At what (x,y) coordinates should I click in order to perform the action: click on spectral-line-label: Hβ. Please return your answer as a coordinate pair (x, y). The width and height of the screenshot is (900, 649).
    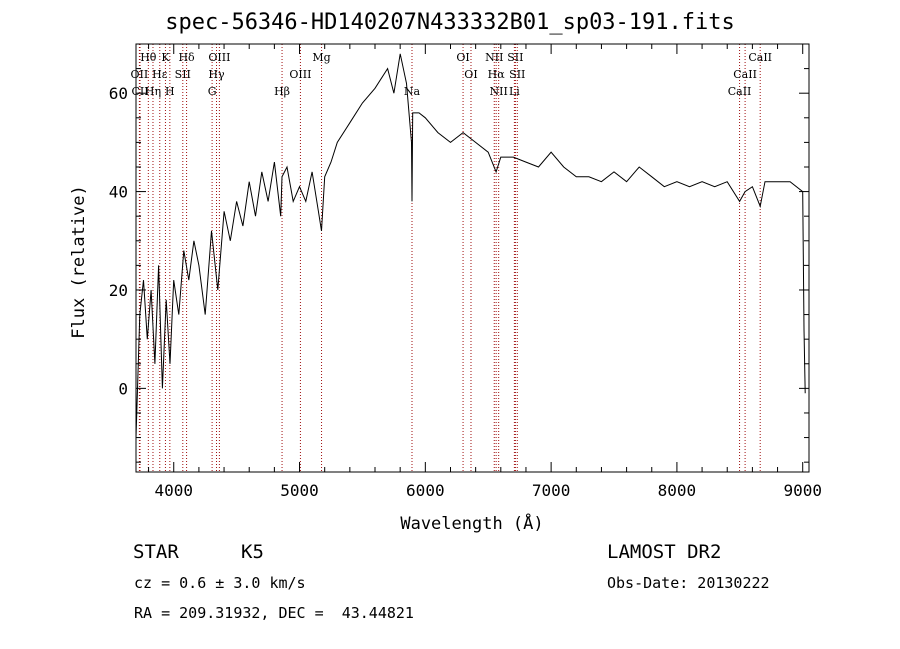
    Looking at the image, I should click on (282, 91).